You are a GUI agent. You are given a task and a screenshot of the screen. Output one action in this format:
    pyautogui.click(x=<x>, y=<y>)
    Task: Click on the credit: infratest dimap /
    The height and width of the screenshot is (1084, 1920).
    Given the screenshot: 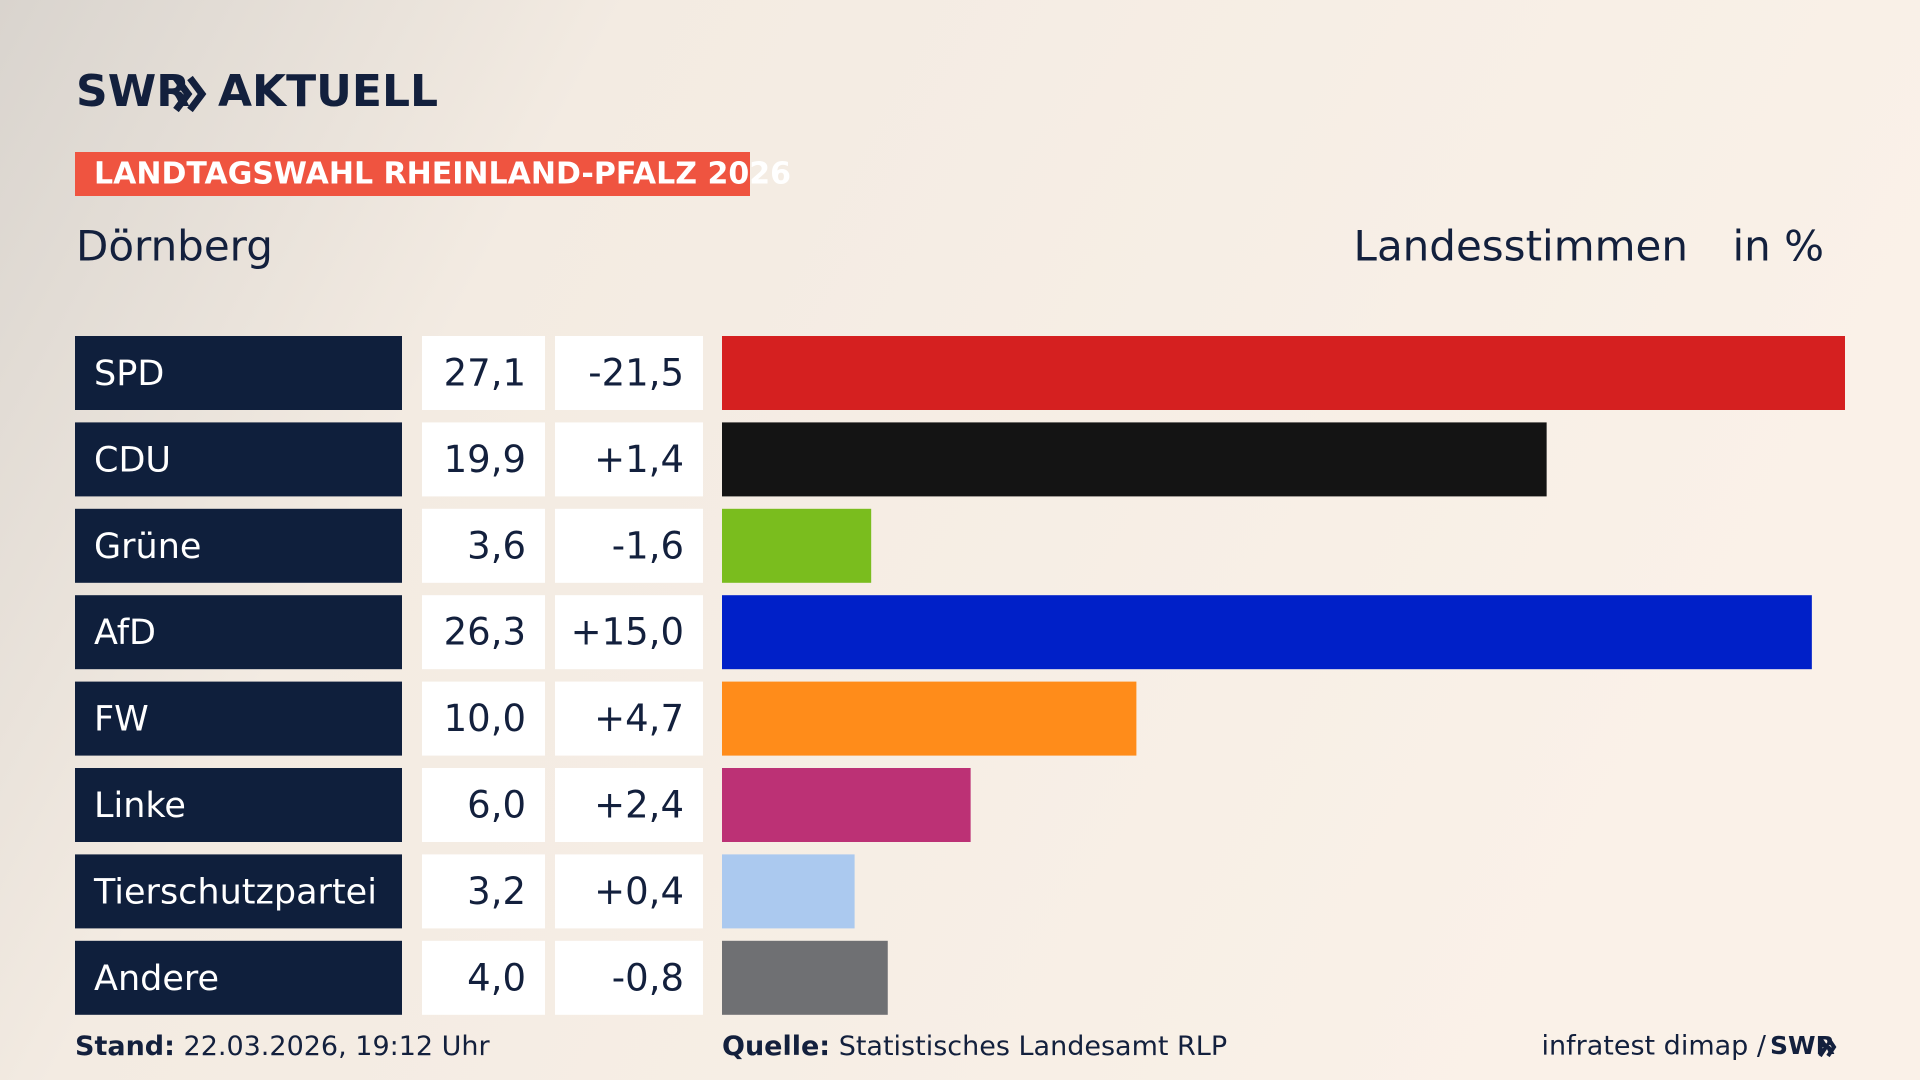 What is the action you would take?
    pyautogui.click(x=1653, y=1046)
    